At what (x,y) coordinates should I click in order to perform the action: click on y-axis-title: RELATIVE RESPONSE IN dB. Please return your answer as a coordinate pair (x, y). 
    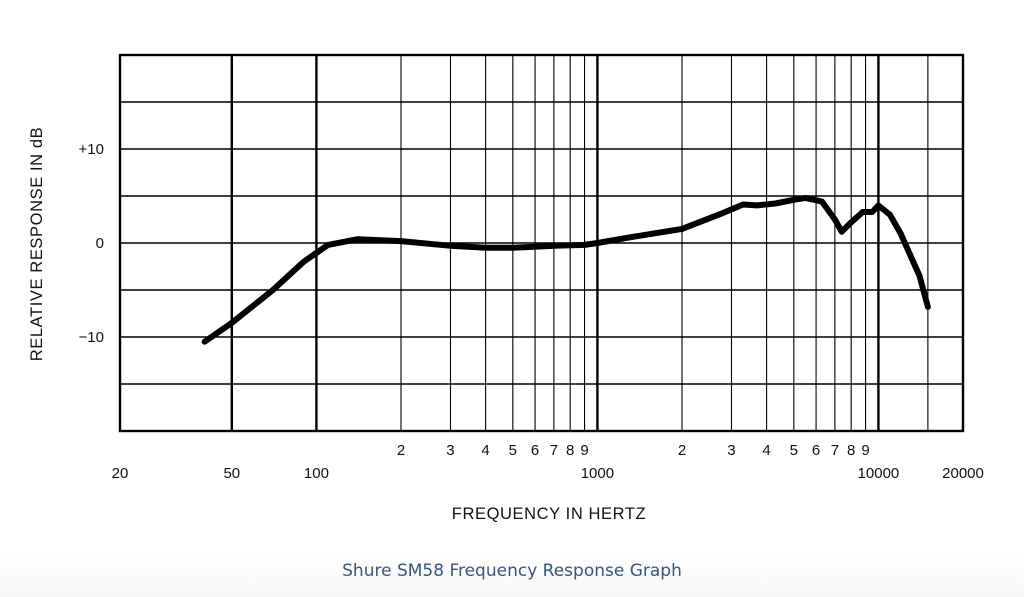
    Looking at the image, I should click on (37, 244).